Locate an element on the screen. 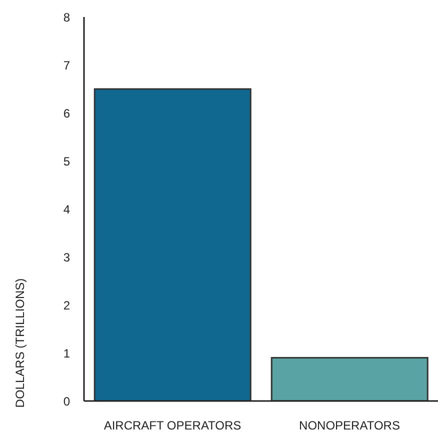  y-tick-label: 5 is located at coordinates (66, 161).